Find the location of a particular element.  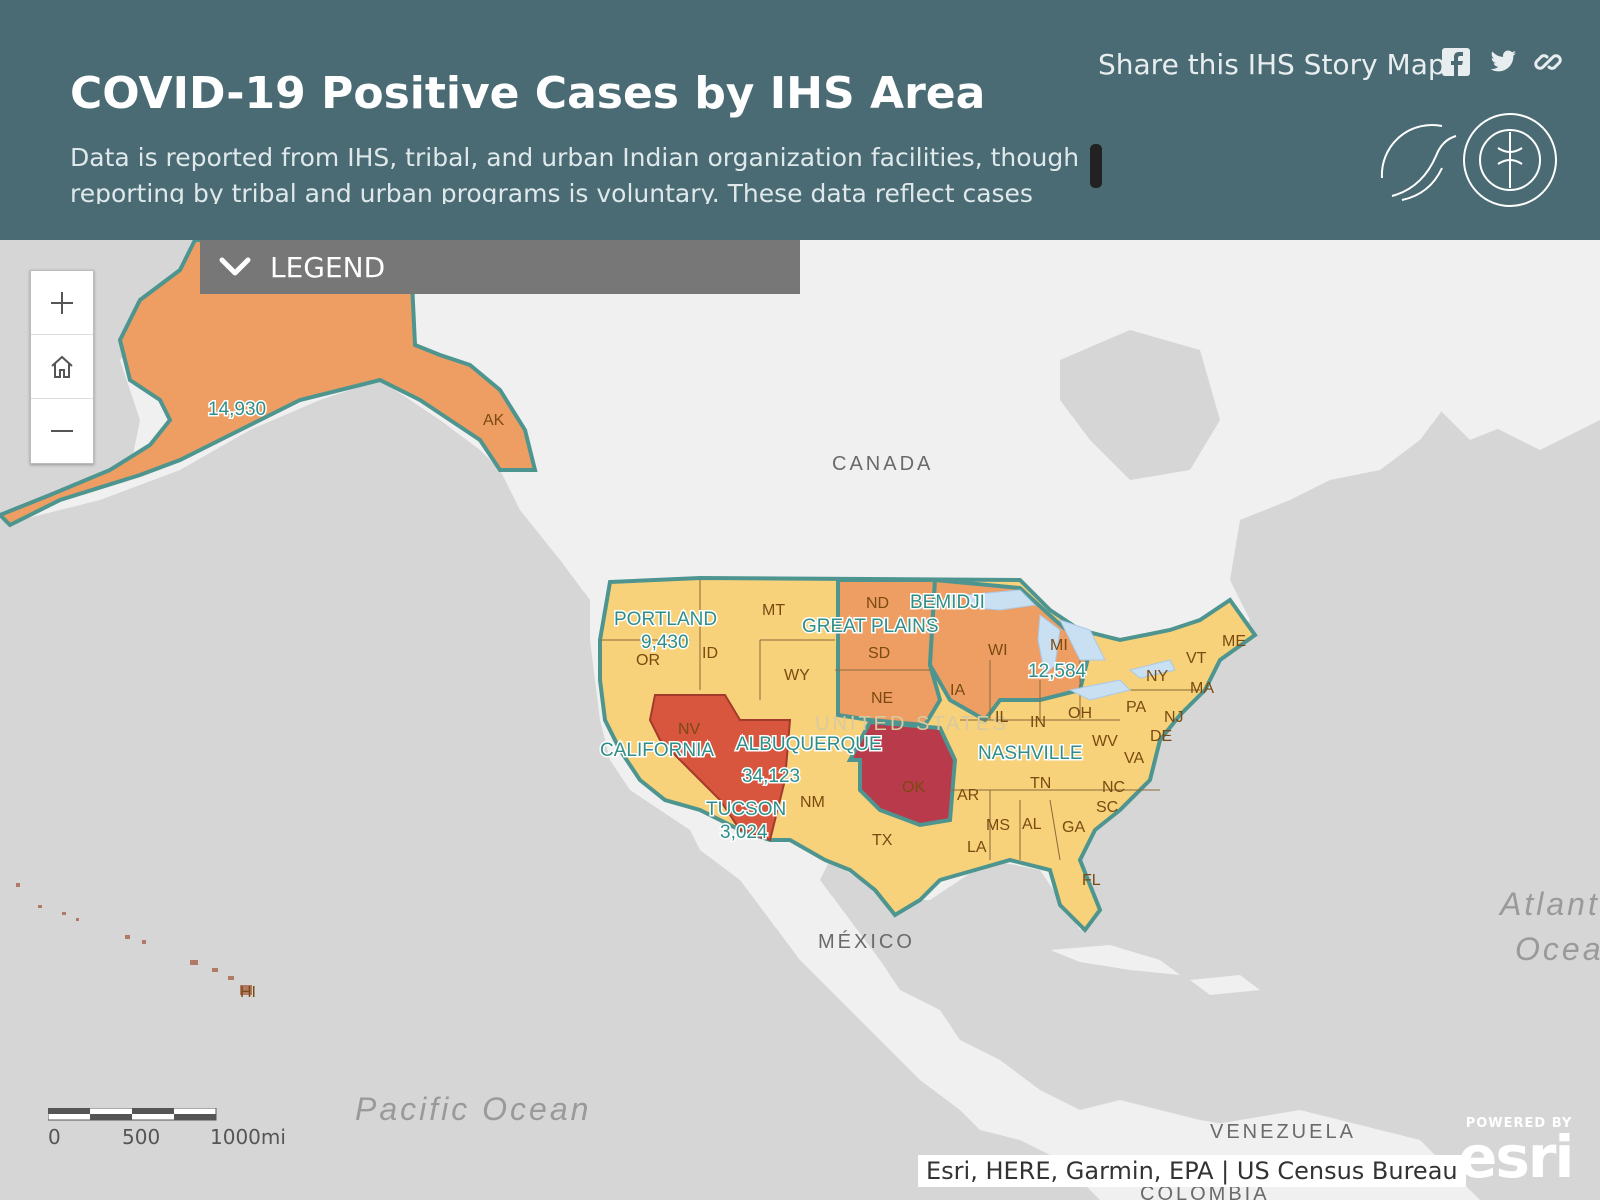

share-icons is located at coordinates (1502, 62).